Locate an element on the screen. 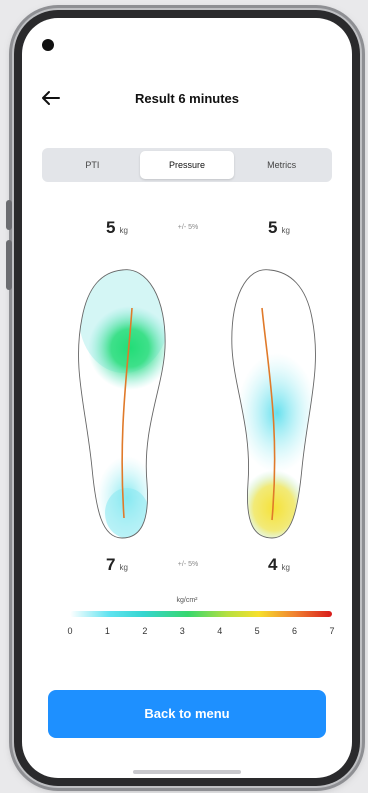 The width and height of the screenshot is (368, 793). scale-tick: 0 is located at coordinates (70, 631).